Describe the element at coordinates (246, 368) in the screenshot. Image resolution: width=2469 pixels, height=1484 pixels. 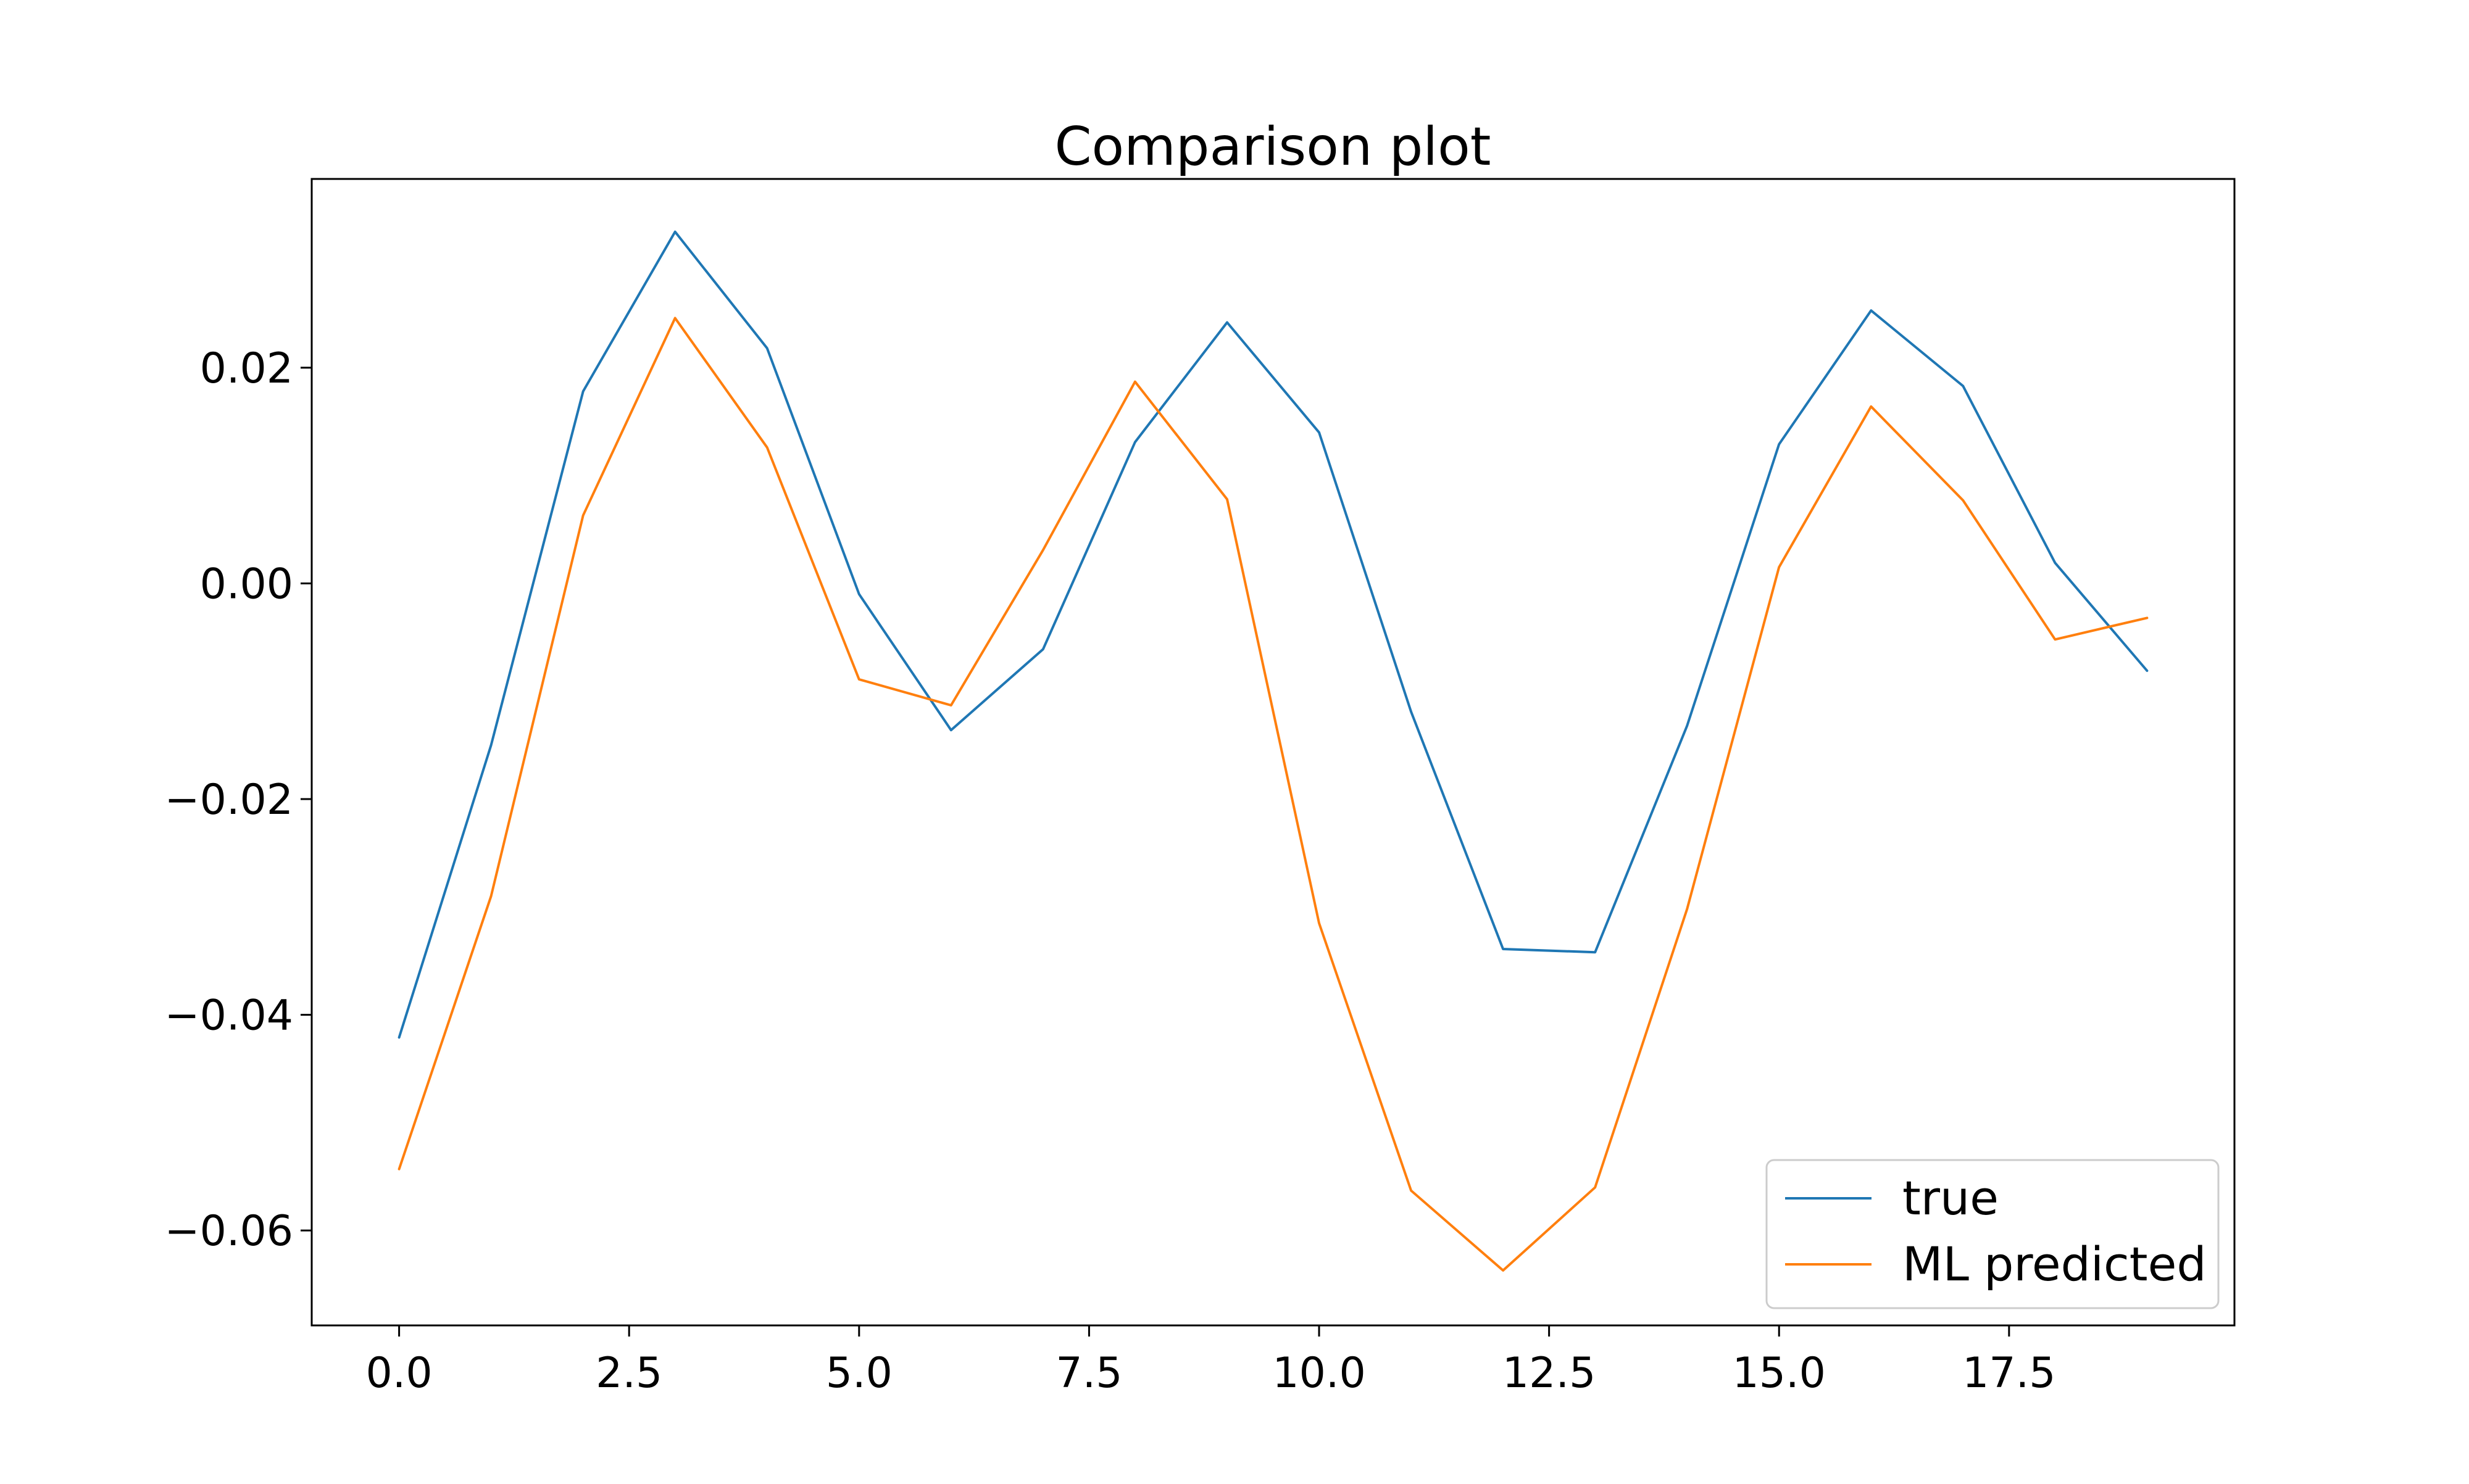
I see `y-tick-label: 0.02` at that location.